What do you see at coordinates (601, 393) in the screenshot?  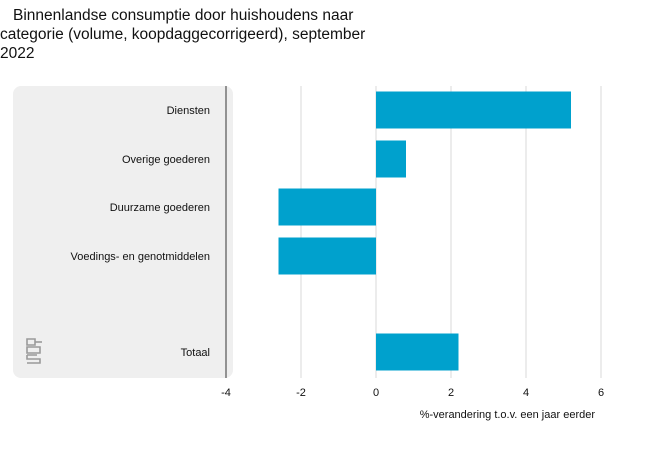 I see `x-tick-label: 6` at bounding box center [601, 393].